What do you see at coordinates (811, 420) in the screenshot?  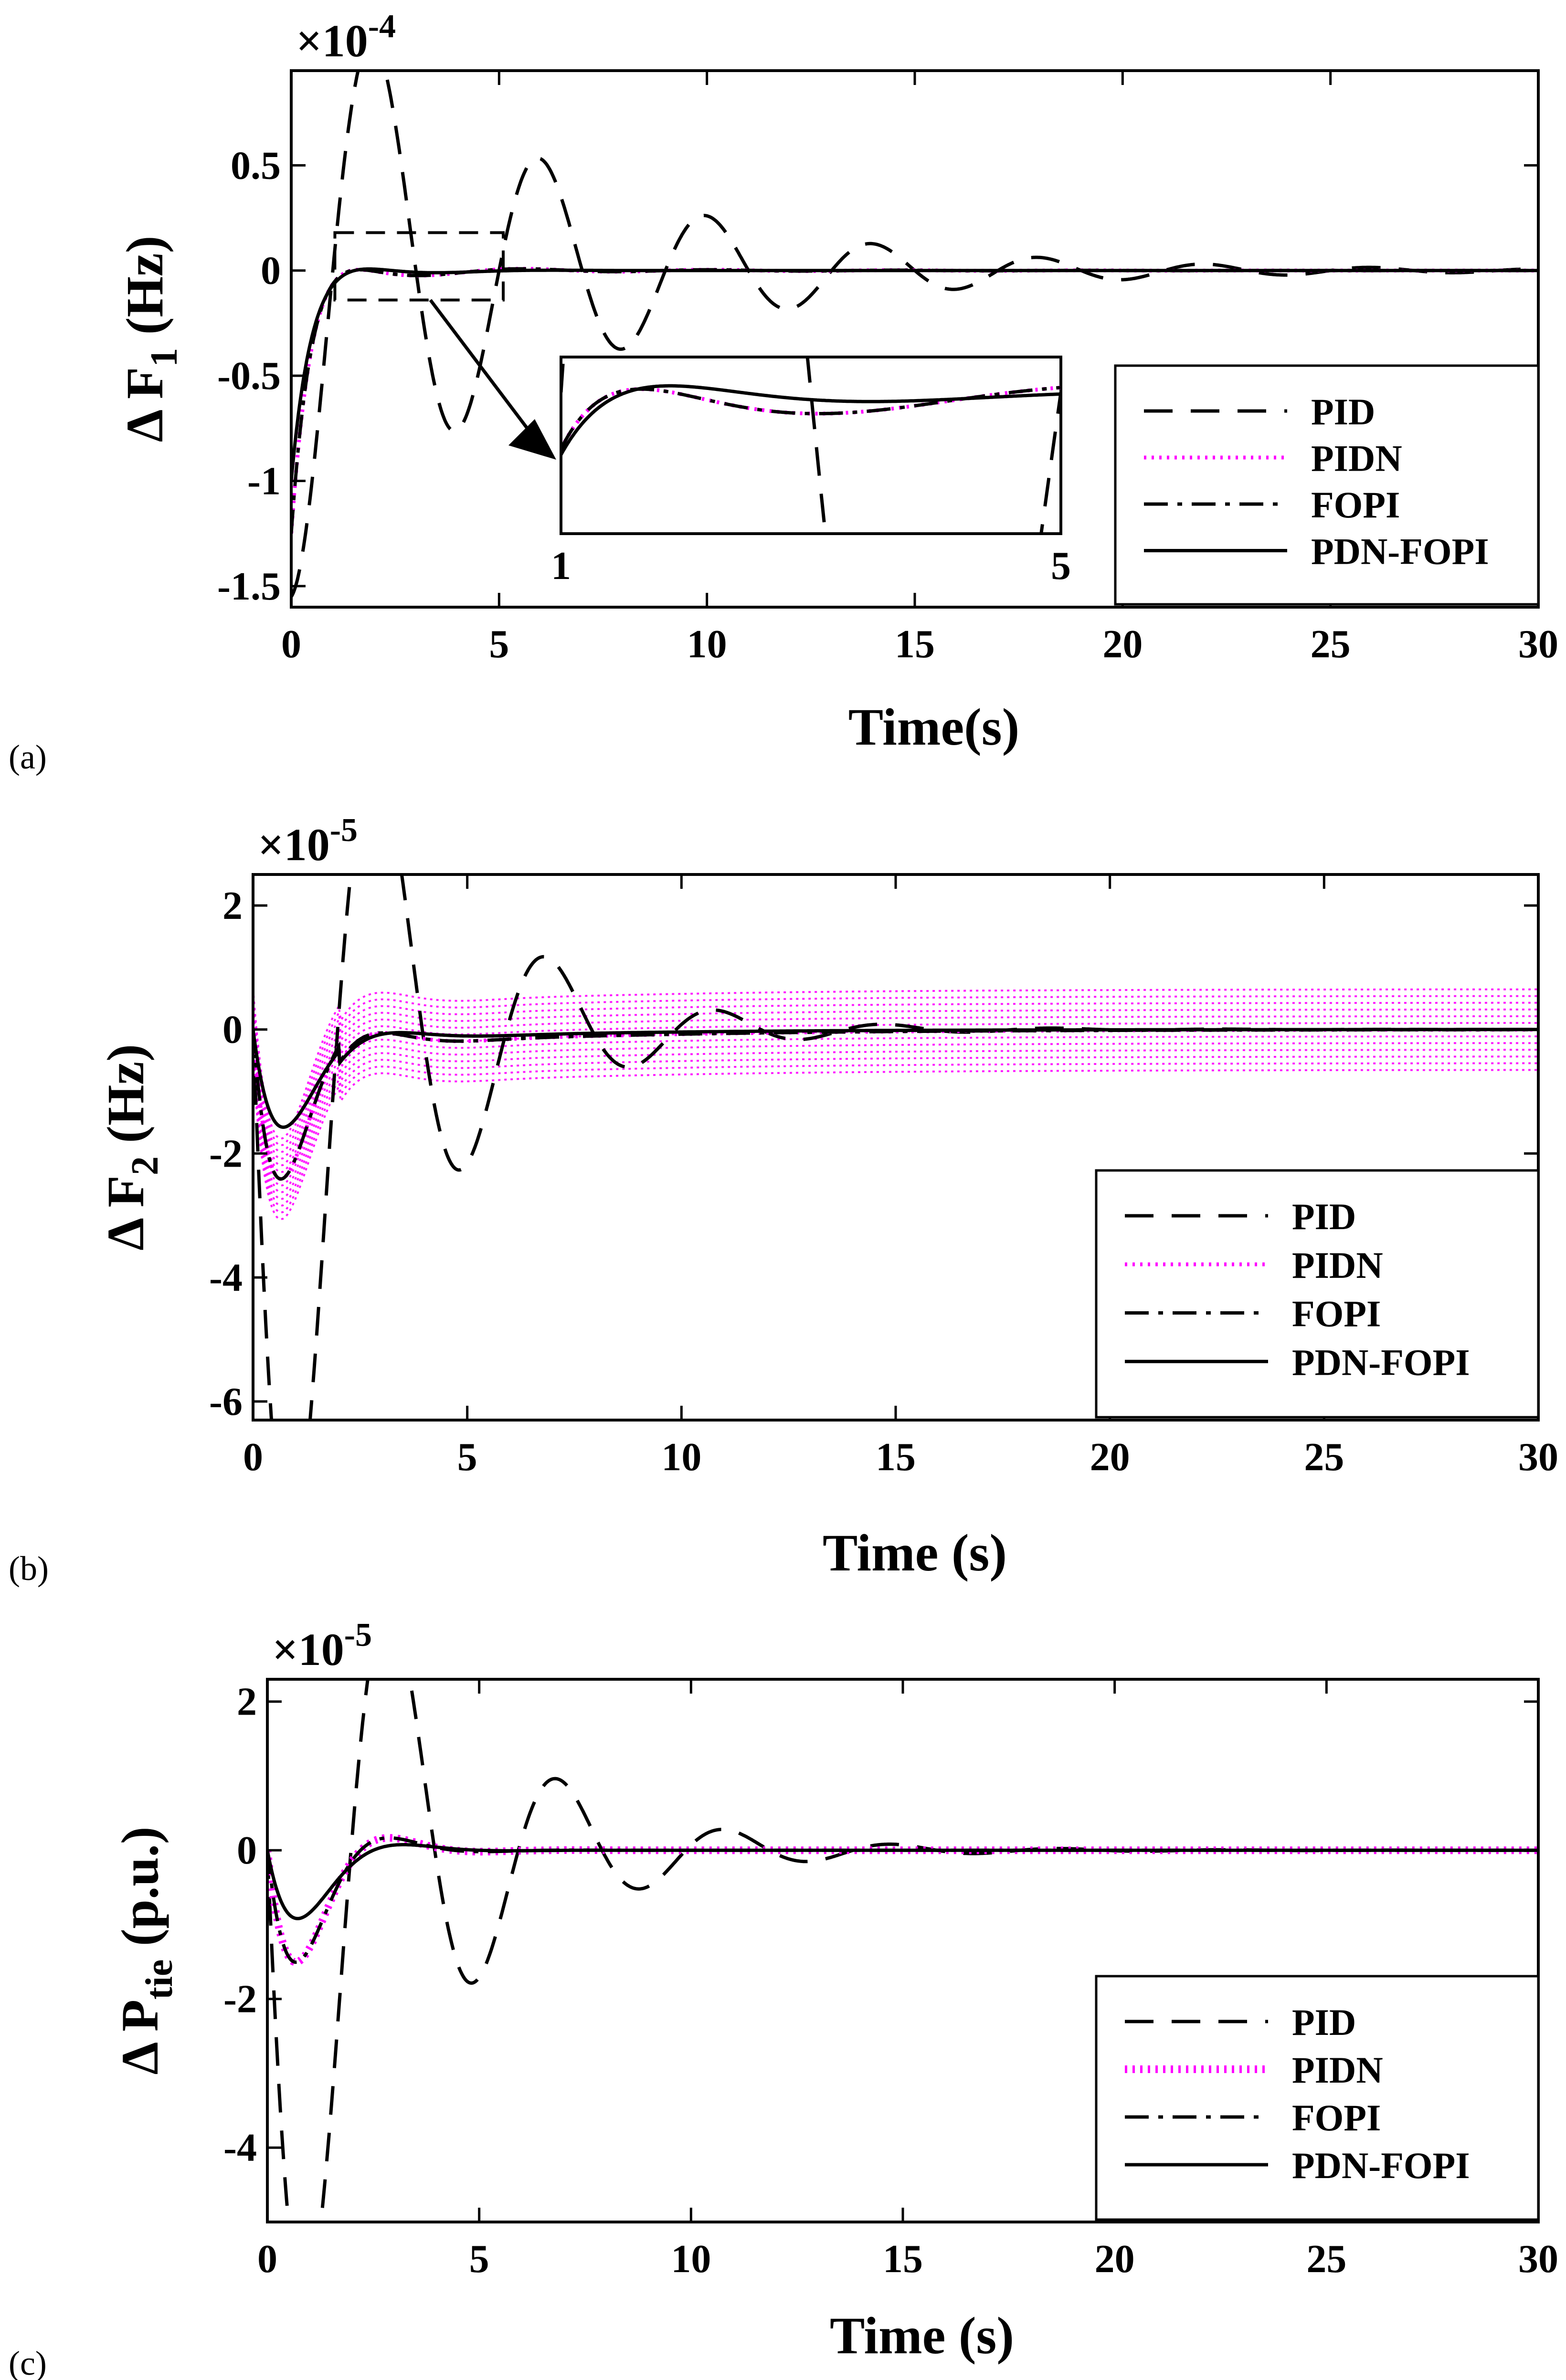 I see `inset-series-pdn-fopi` at bounding box center [811, 420].